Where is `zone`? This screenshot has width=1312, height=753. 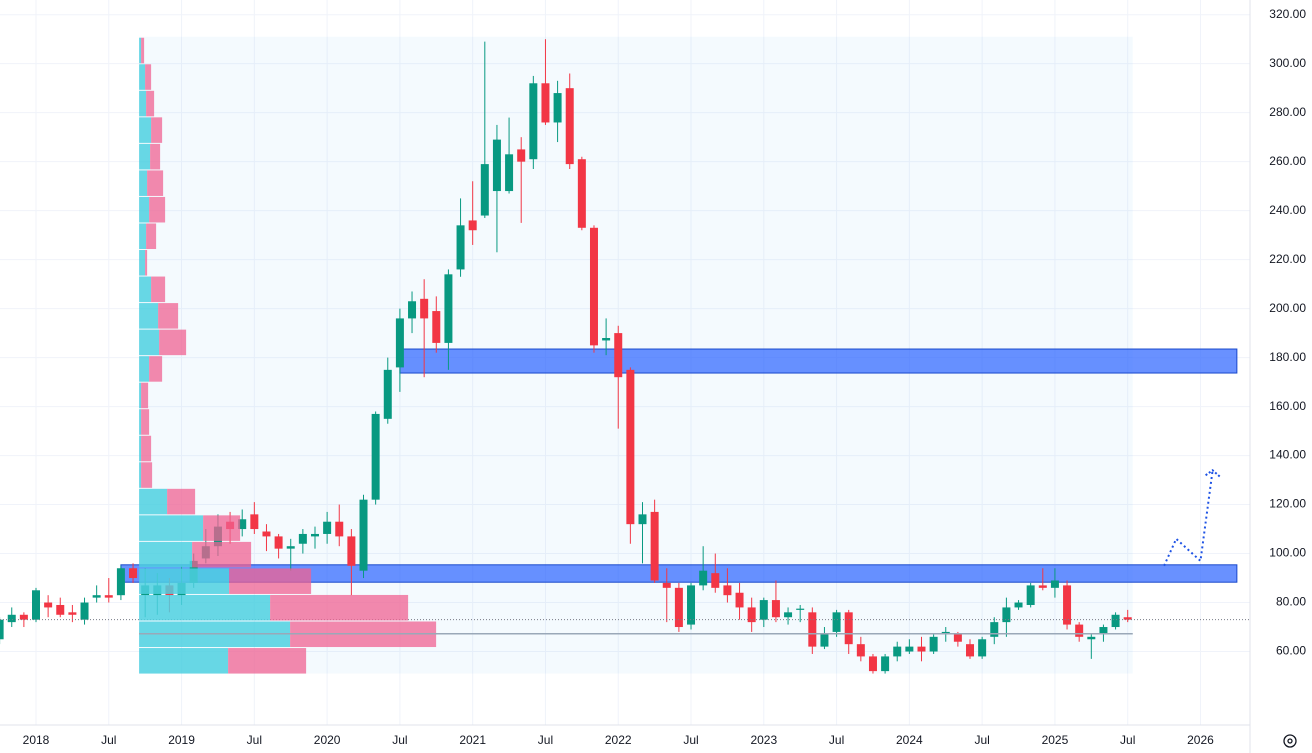
zone is located at coordinates (818, 361).